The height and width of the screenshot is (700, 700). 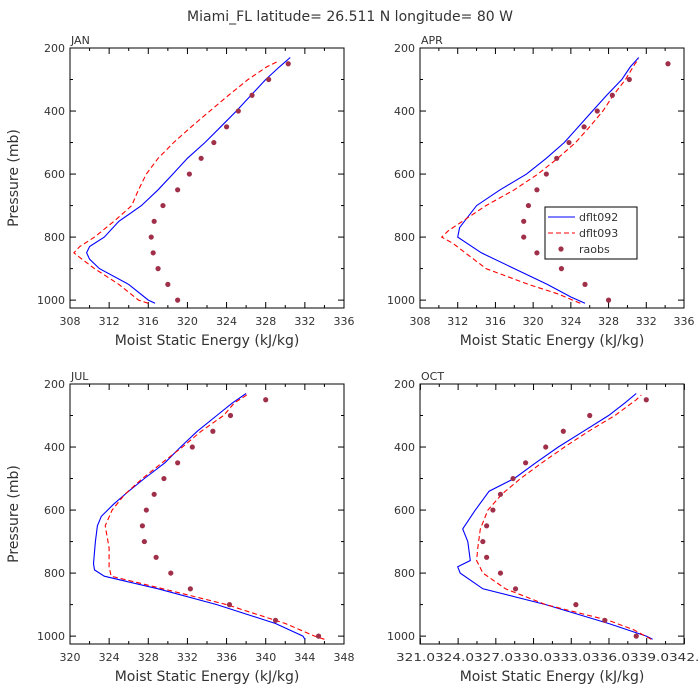 I want to click on legend-label: dflt092, so click(x=598, y=217).